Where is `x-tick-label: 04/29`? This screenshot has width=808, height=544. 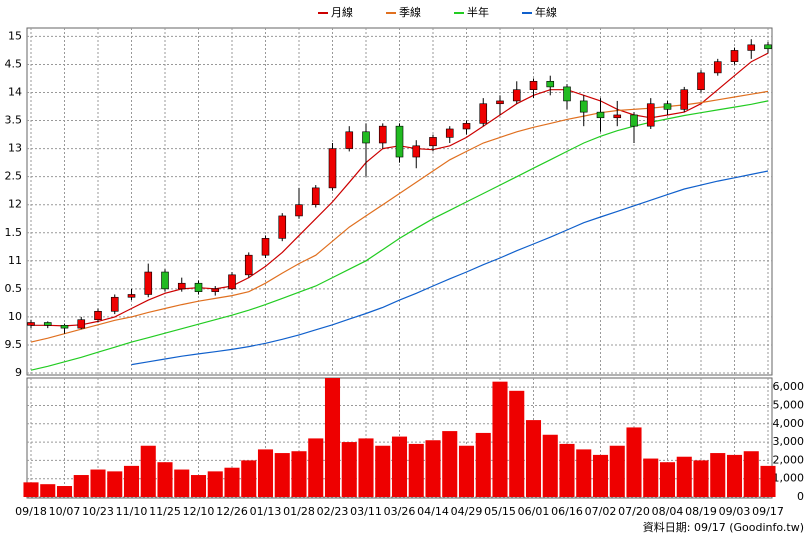 x-tick-label: 04/29 is located at coordinates (467, 511).